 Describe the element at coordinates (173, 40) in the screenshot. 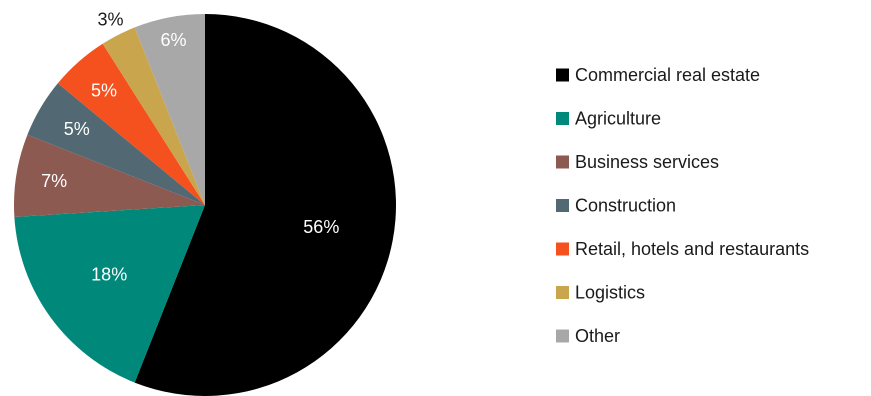

I see `slice-value-label: 6%` at that location.